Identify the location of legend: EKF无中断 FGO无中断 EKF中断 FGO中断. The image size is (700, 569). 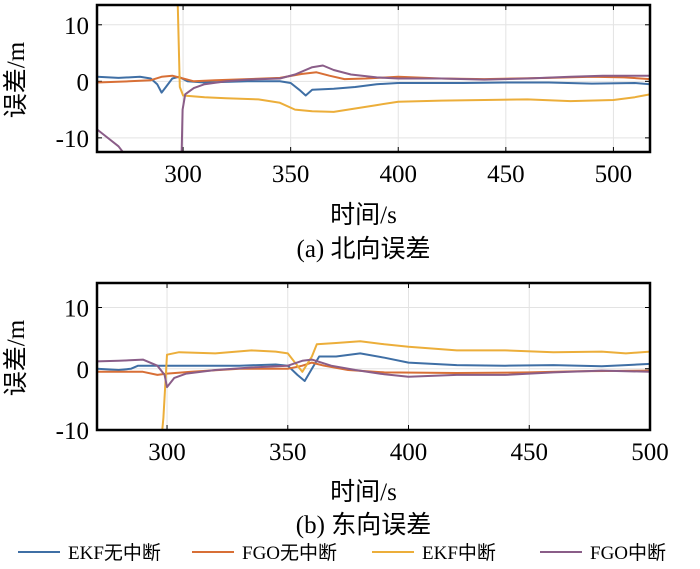
(342, 553).